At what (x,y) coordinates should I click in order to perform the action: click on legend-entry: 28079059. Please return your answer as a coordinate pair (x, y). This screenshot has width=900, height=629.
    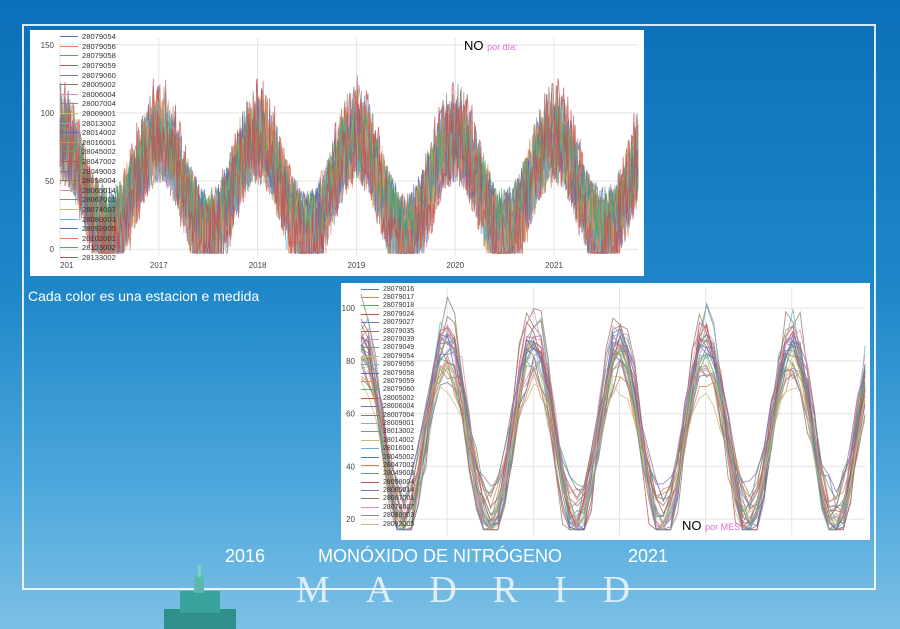
    Looking at the image, I should click on (387, 381).